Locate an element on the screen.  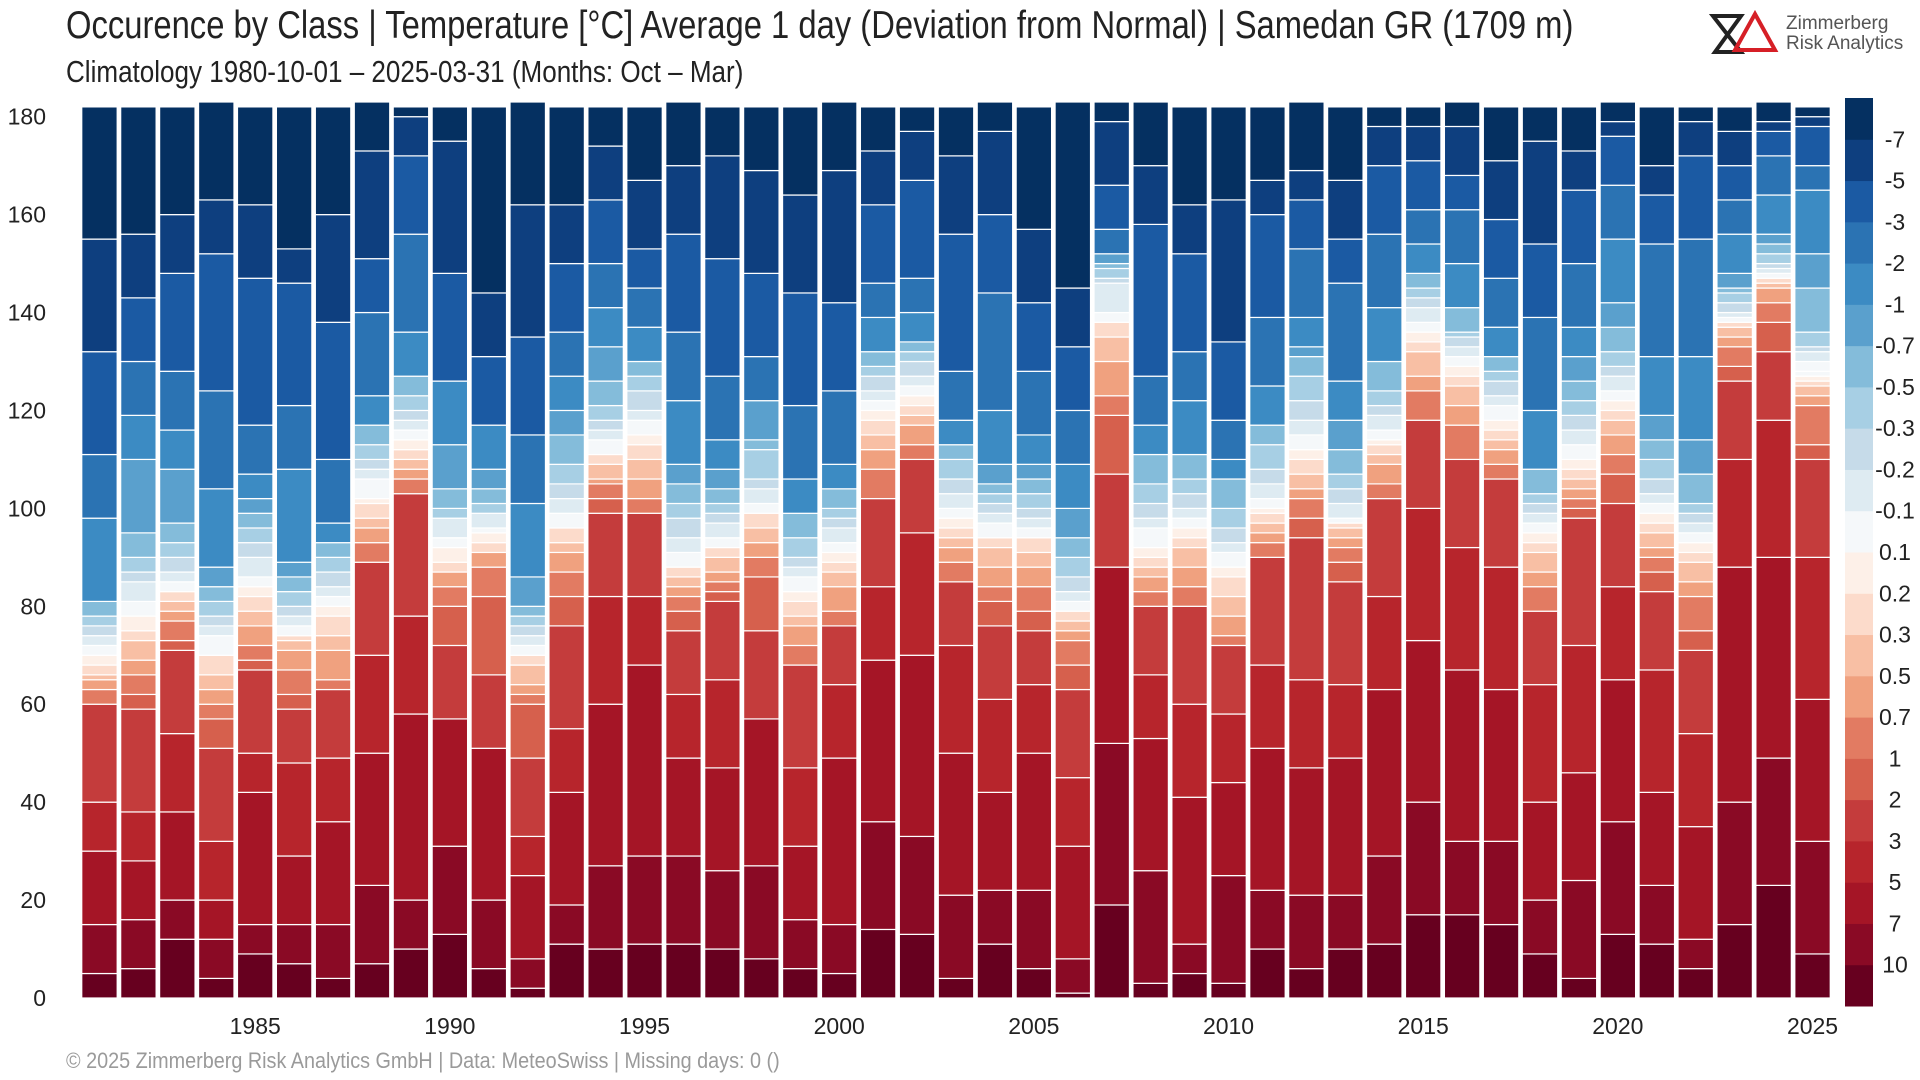
colorbar-label: -0.3 is located at coordinates (1895, 428).